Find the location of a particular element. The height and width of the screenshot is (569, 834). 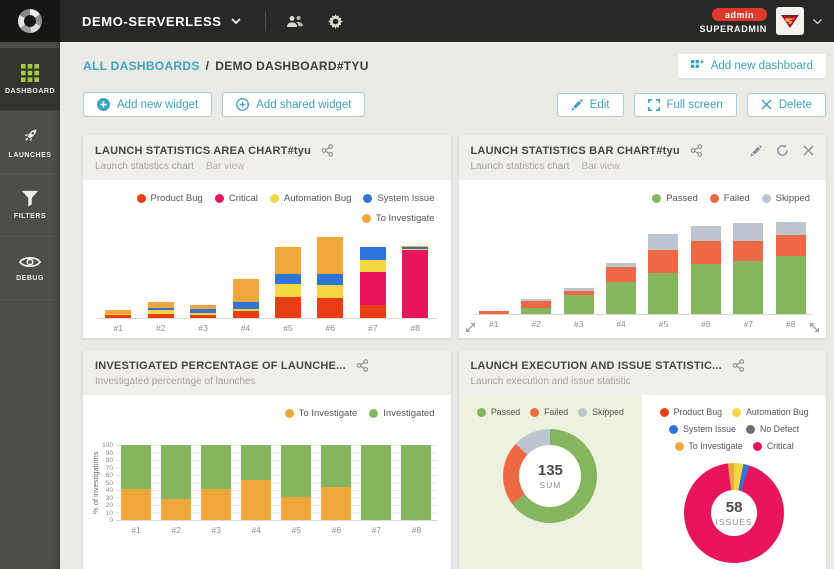

donut-hole is located at coordinates (734, 513).